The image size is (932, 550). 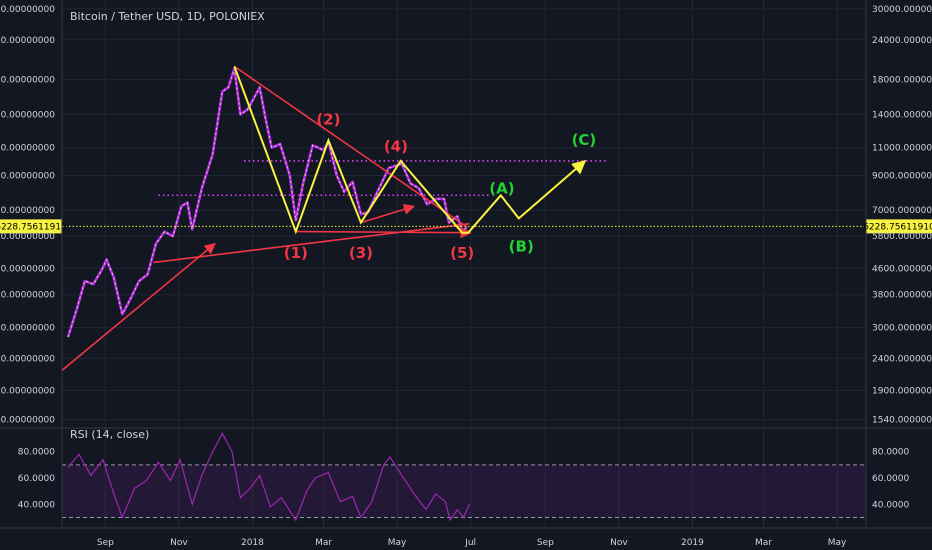 What do you see at coordinates (902, 10) in the screenshot?
I see `price-tick-right: 30000.00000000` at bounding box center [902, 10].